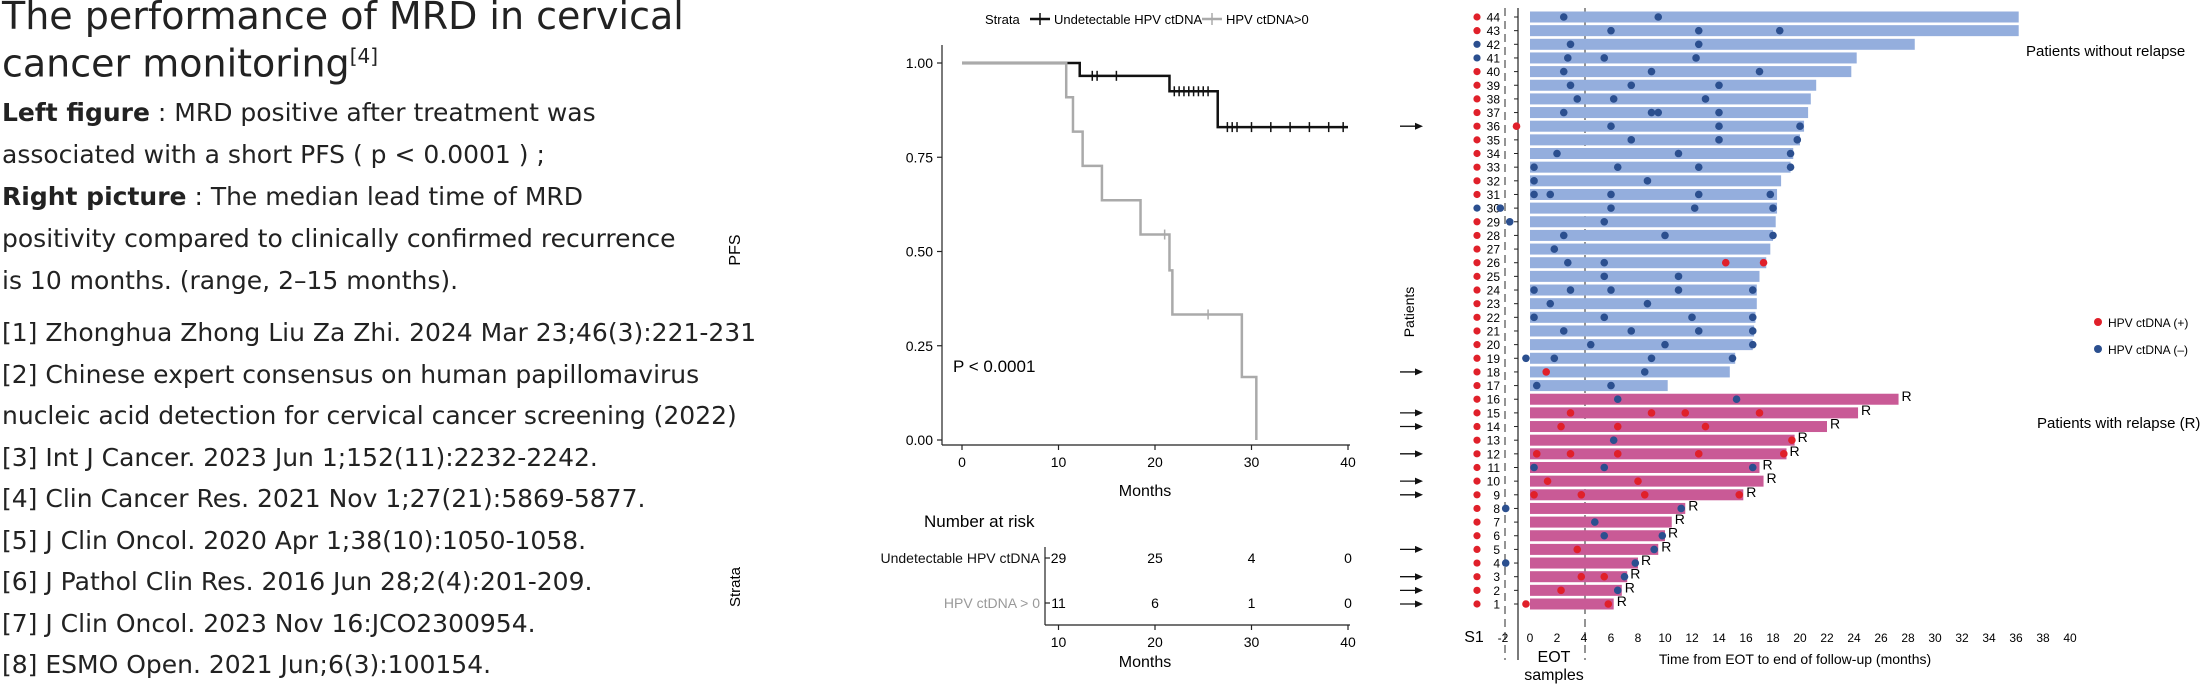  I want to click on swimmer-x-tick-label: 0, so click(1530, 638).